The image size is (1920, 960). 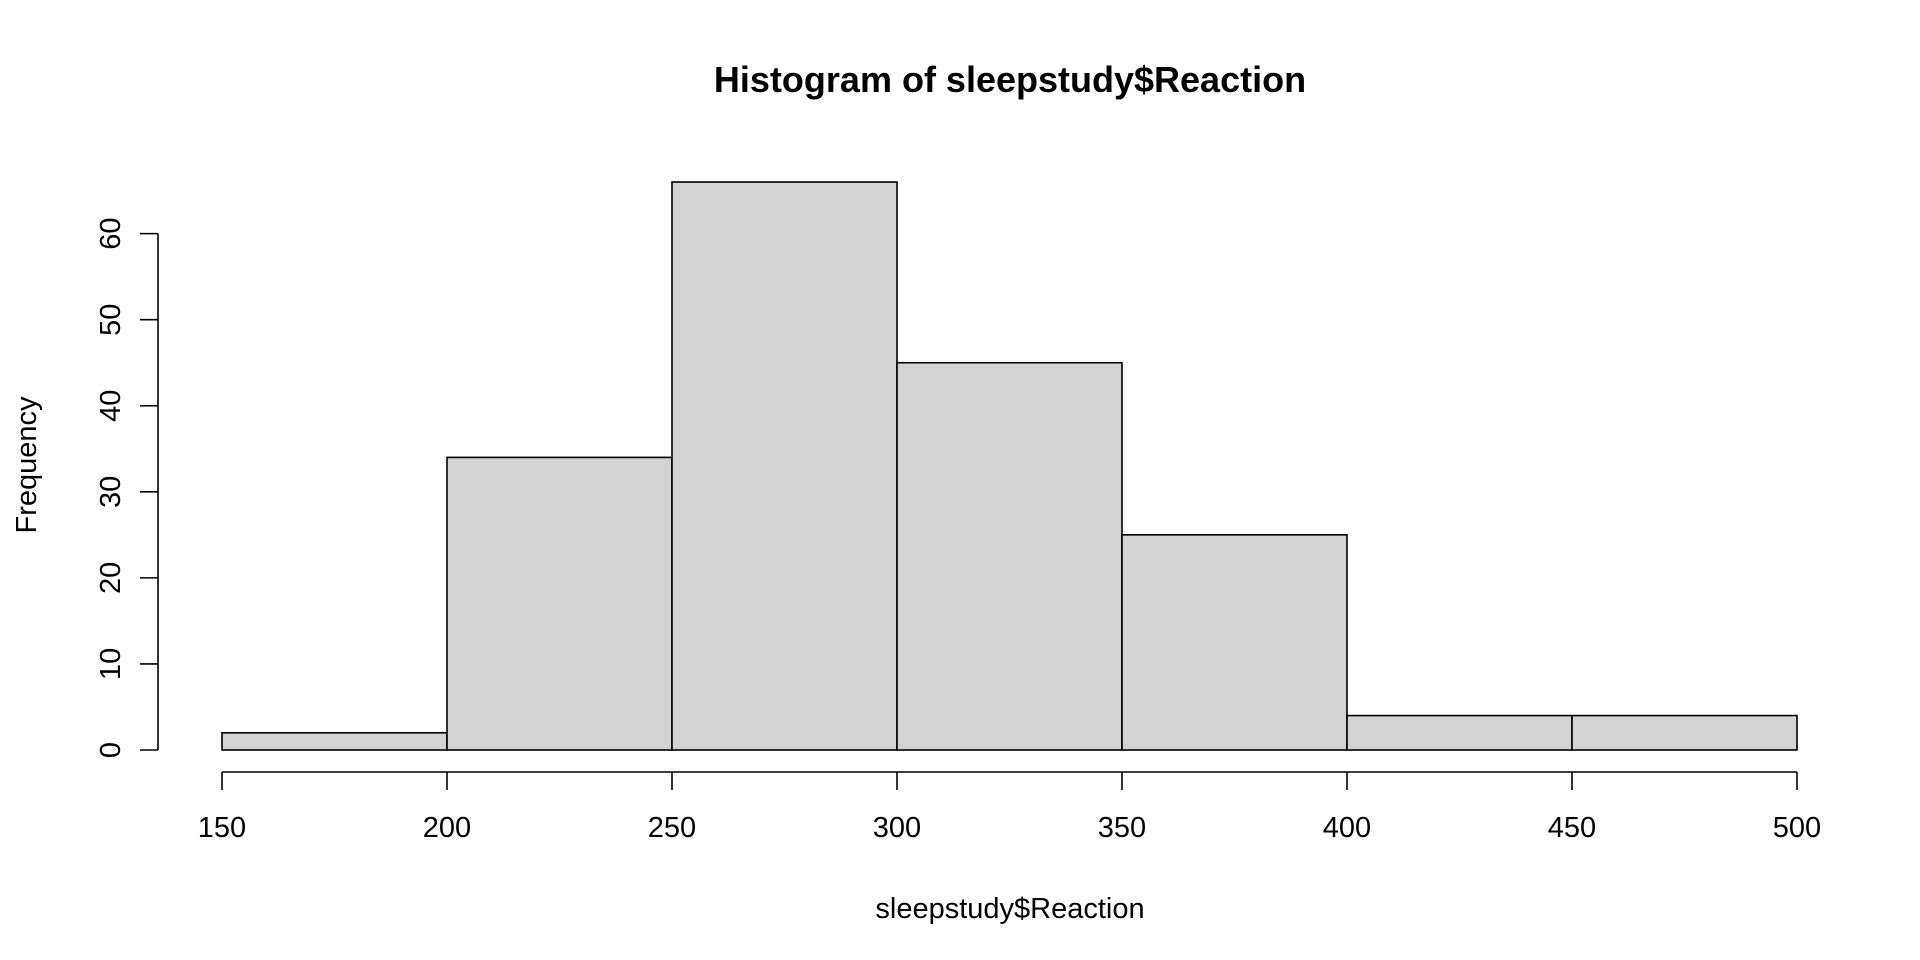 I want to click on x-tick-label: 450, so click(x=1572, y=828).